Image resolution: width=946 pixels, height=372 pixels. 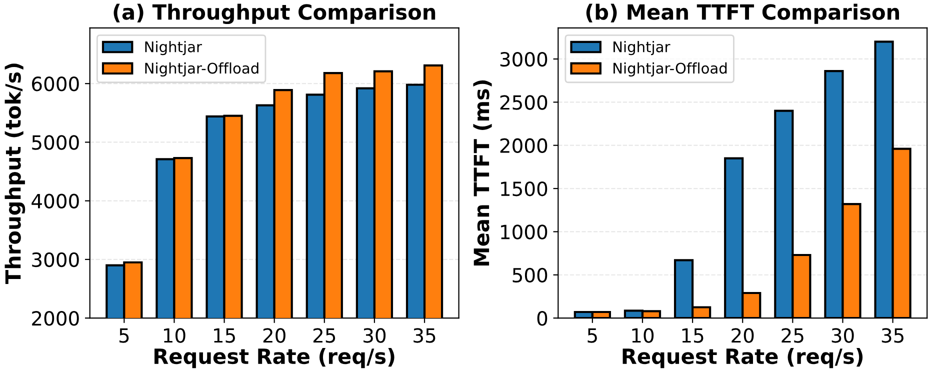 What do you see at coordinates (15, 174) in the screenshot?
I see `y-axis-title: Throughput (tok/s)` at bounding box center [15, 174].